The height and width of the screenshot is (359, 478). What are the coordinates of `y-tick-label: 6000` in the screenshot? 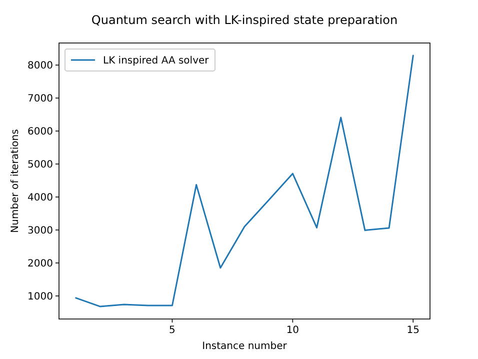 It's located at (40, 132).